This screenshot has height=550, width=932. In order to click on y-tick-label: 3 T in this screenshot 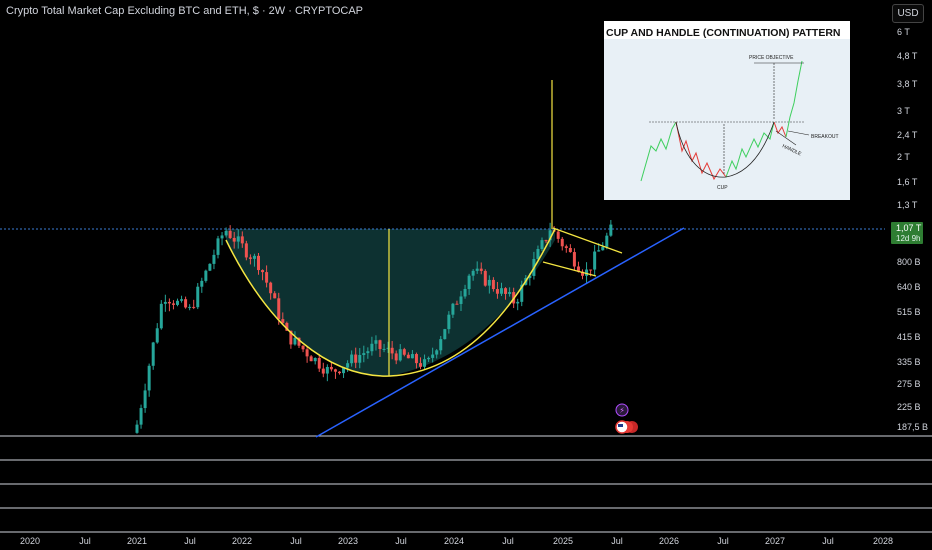, I will do `click(903, 111)`.